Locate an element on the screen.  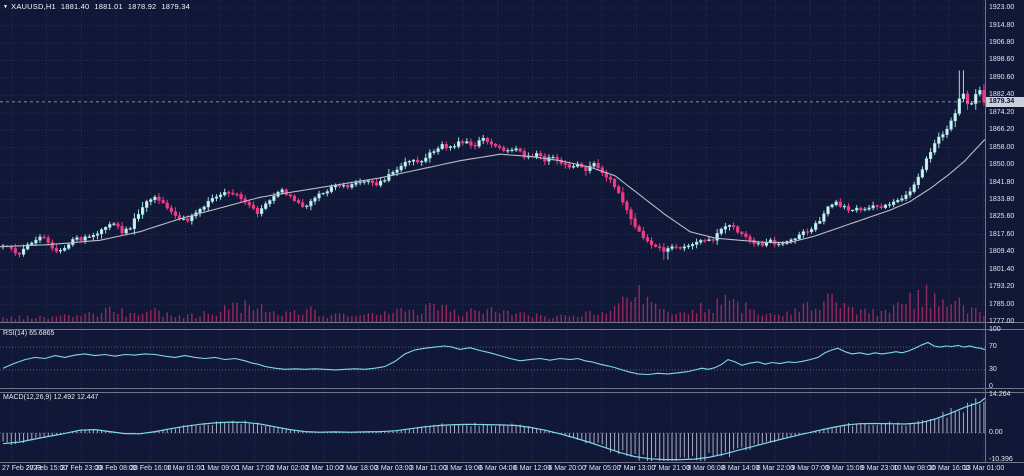
ohlc-low: 1878.92 is located at coordinates (142, 6).